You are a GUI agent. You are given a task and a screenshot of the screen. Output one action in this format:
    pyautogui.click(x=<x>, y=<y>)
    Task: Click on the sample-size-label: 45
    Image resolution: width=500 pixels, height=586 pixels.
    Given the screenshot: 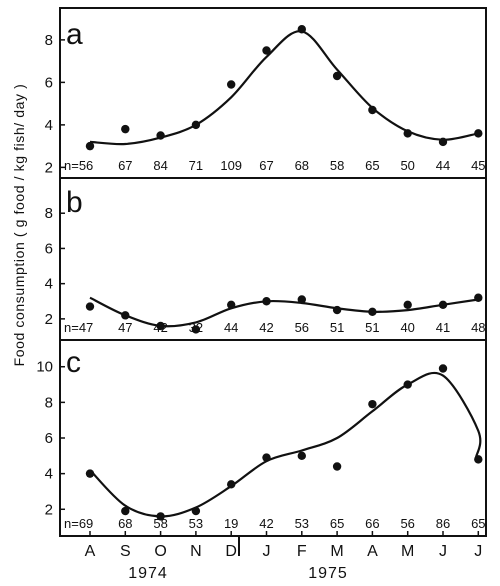 What is the action you would take?
    pyautogui.click(x=478, y=165)
    